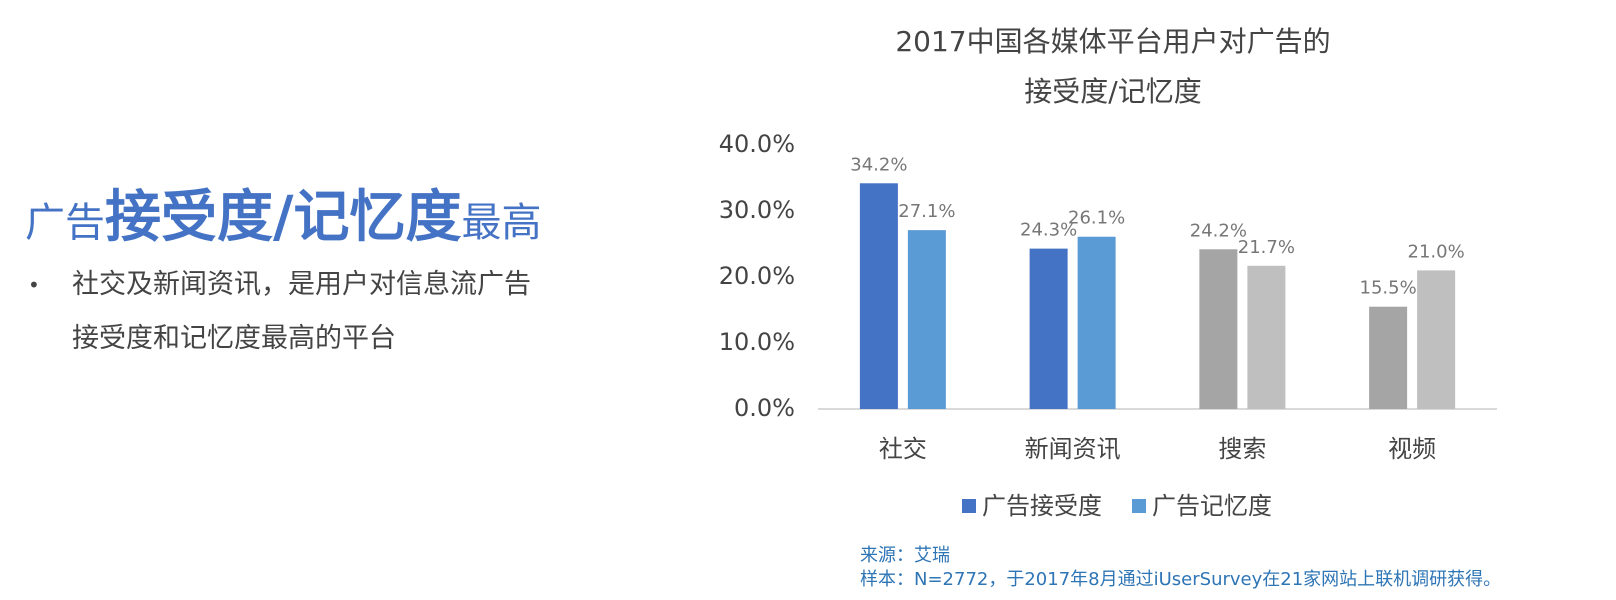  What do you see at coordinates (1266, 247) in the screenshot?
I see `value-label: 21.7%` at bounding box center [1266, 247].